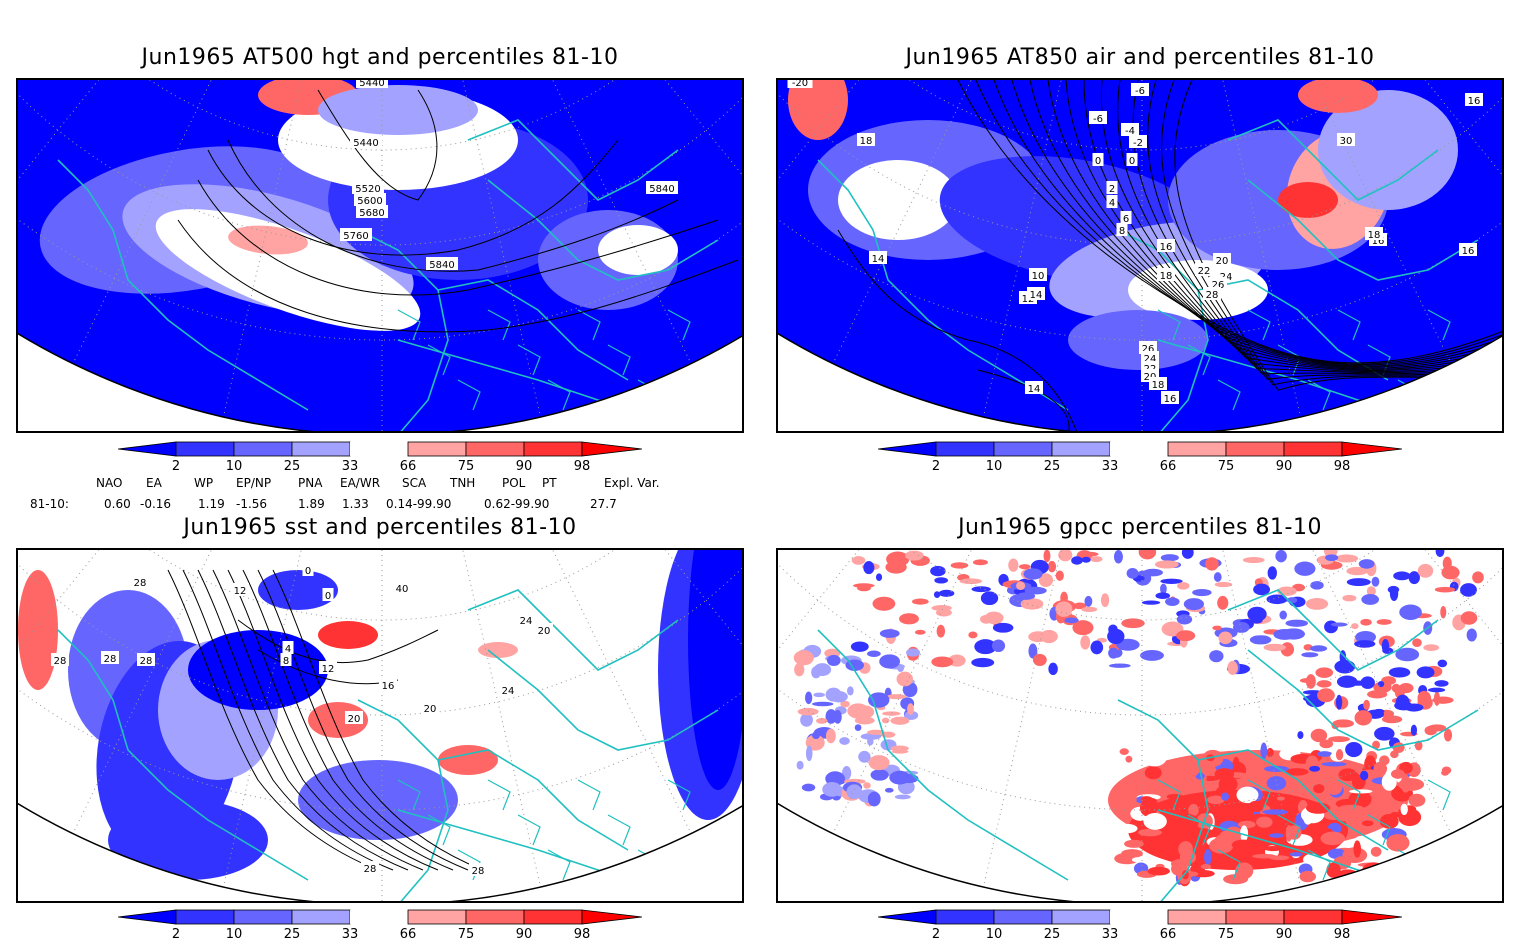 This screenshot has height=946, width=1520. What do you see at coordinates (360, 483) in the screenshot?
I see `index-header-eawr: EA/WR` at bounding box center [360, 483].